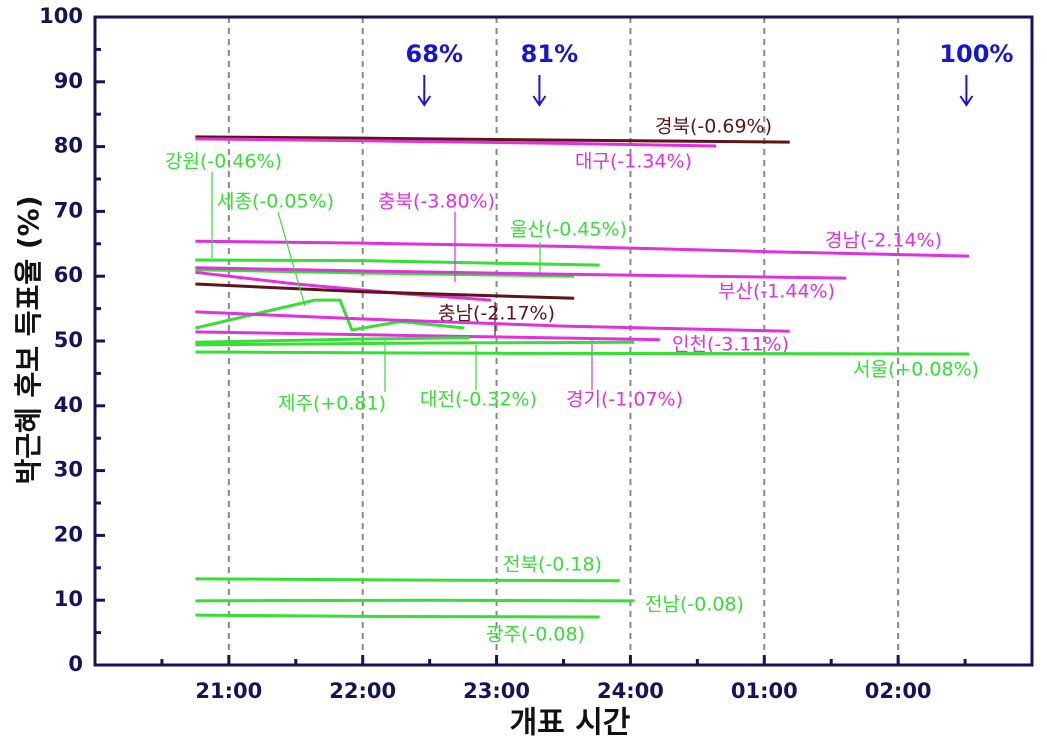  I want to click on series-label: 대전(-0.32%), so click(478, 400).